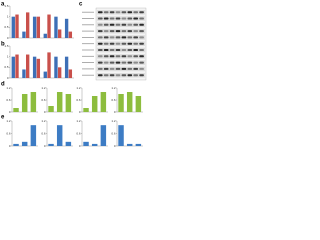 The image size is (320, 240). I want to click on western-blot, so click(114, 44).